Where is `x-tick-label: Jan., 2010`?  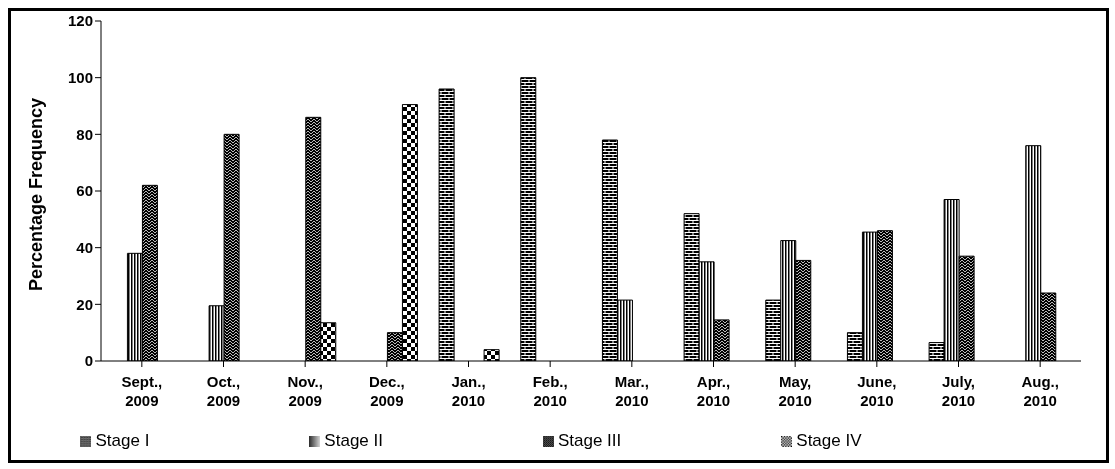
x-tick-label: Jan., 2010 is located at coordinates (468, 391).